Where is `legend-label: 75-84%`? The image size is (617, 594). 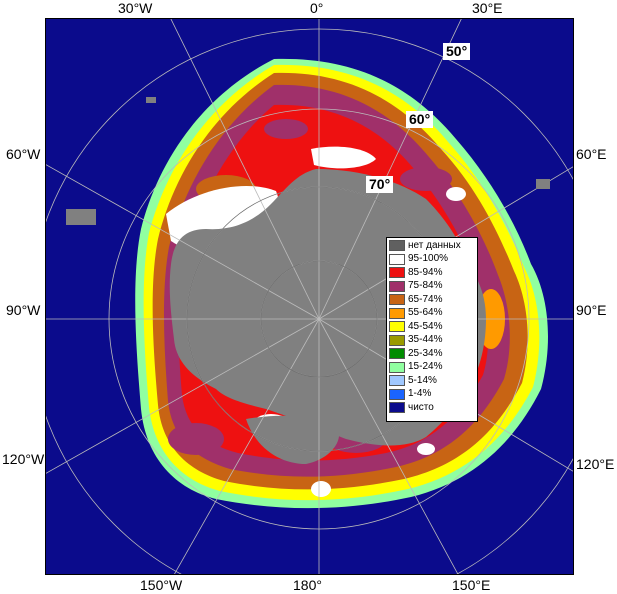 legend-label: 75-84% is located at coordinates (425, 286).